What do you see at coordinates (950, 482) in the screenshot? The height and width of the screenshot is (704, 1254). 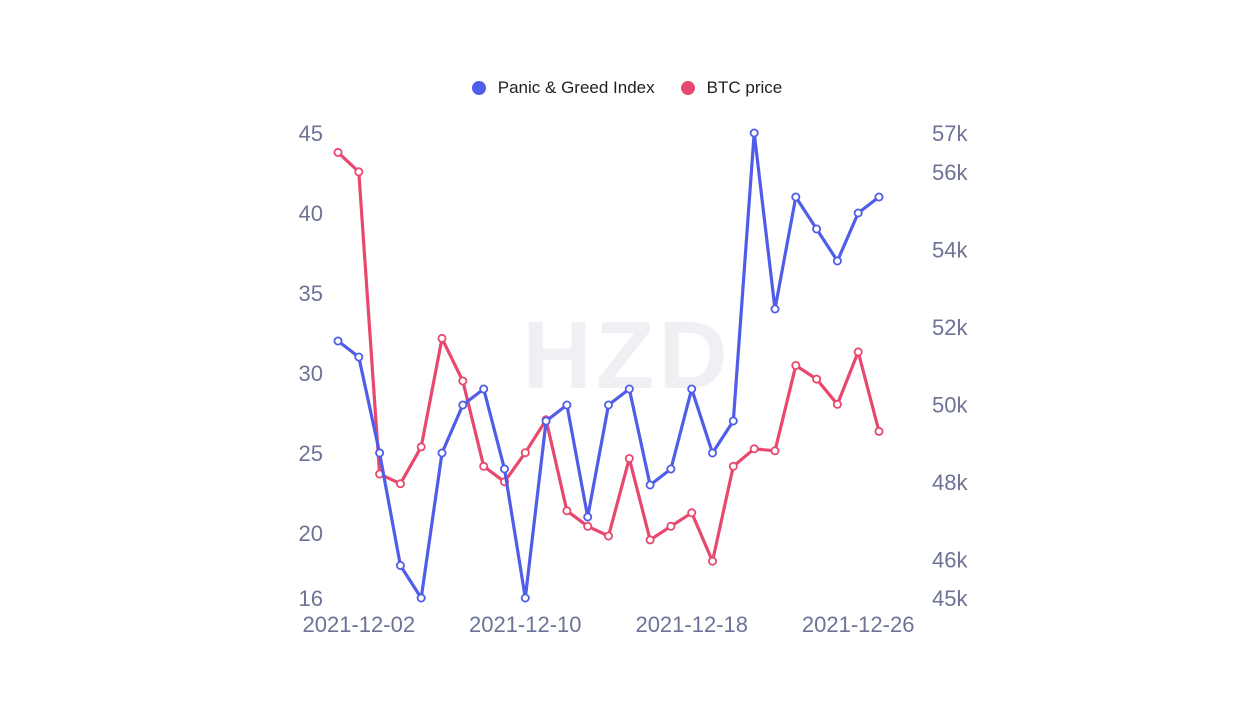 I see `y-right-tick-label: 48k` at bounding box center [950, 482].